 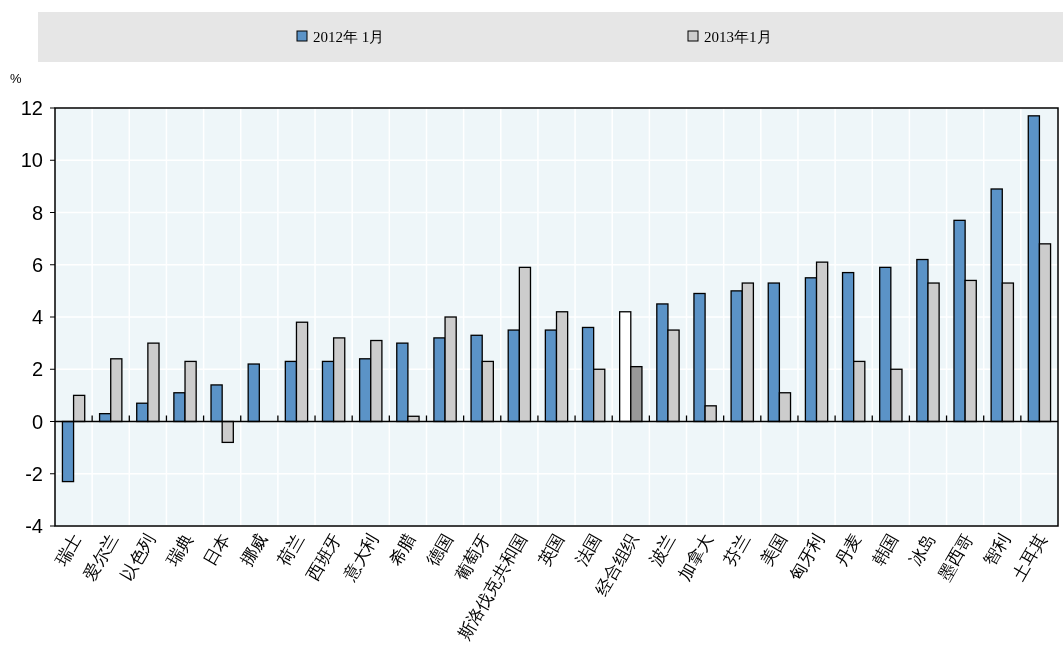 What do you see at coordinates (180, 550) in the screenshot?
I see `x-tick-label: 瑞典` at bounding box center [180, 550].